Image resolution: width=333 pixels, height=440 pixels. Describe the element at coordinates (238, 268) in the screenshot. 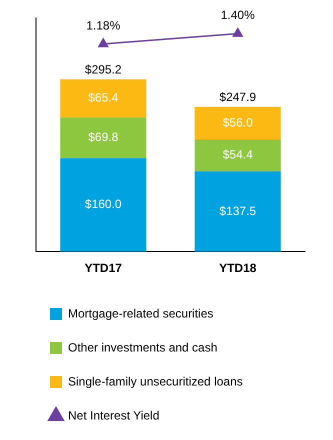

I see `x-tick-label: YTD18` at that location.